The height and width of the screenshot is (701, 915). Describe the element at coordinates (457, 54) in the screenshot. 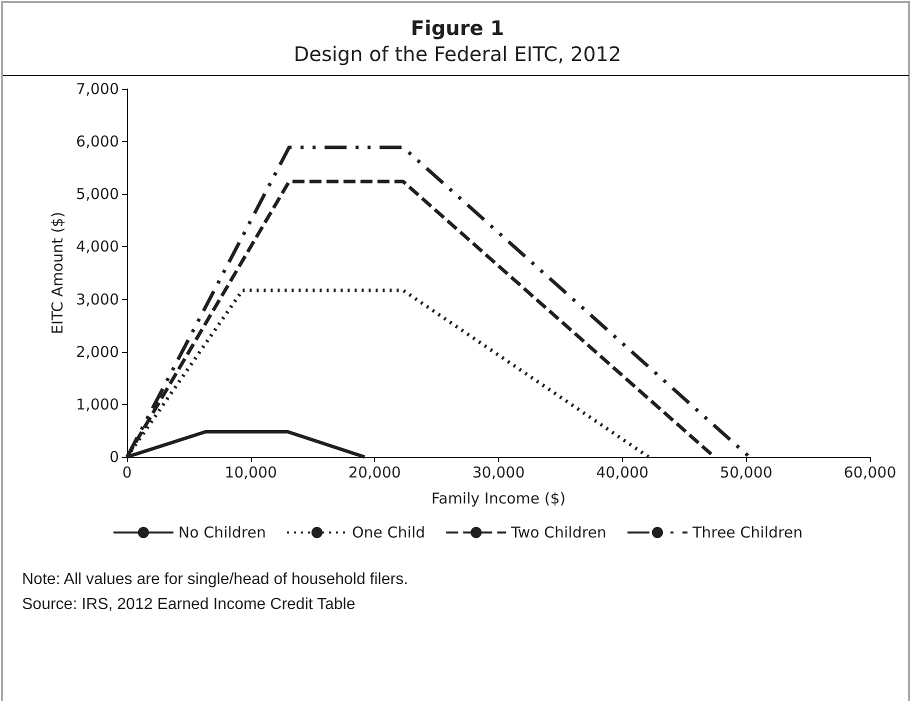

I see `chart-subtitle: Design of the Federal EITC, 2012` at that location.